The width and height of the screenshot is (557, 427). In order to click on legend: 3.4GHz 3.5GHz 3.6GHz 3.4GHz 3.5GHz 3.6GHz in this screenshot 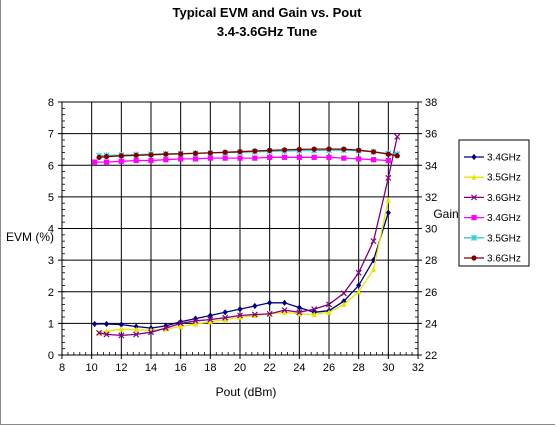, I will do `click(494, 203)`.